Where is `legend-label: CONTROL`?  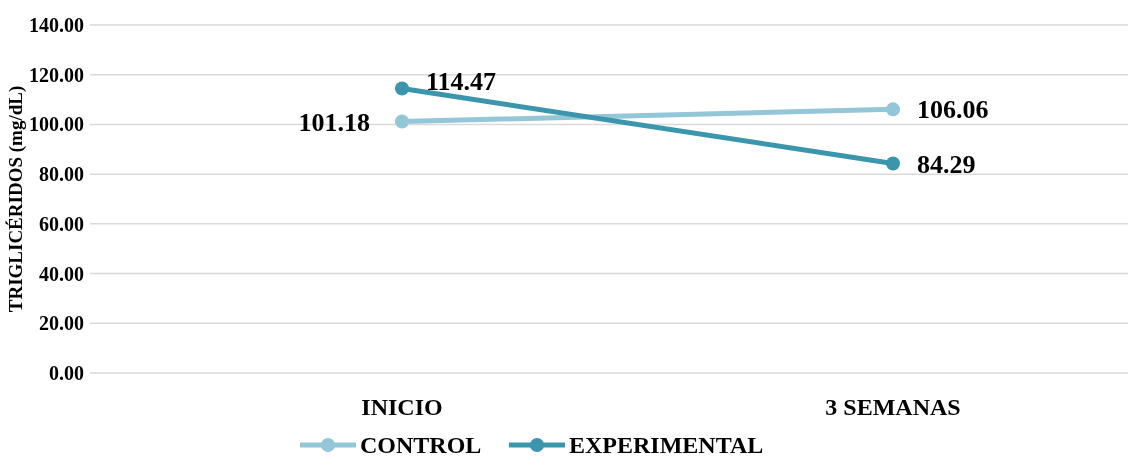
legend-label: CONTROL is located at coordinates (421, 445).